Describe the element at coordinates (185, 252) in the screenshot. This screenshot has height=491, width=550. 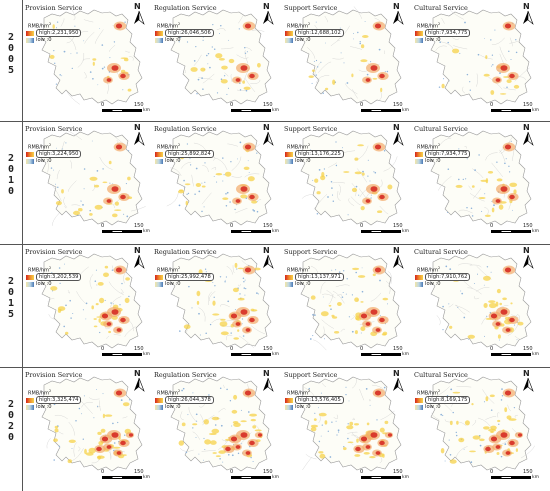
I see `panel-title: Regulation Service` at that location.